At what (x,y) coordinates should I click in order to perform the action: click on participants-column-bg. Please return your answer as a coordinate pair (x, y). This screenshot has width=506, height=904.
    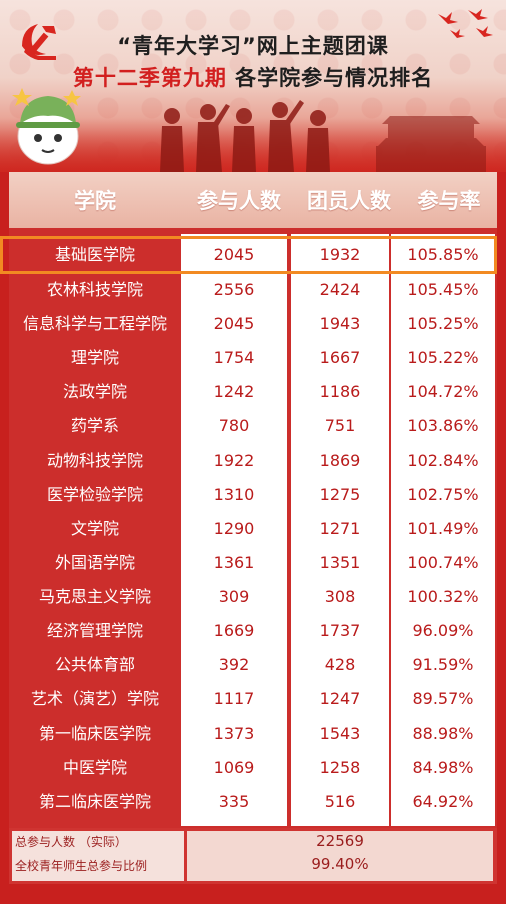
    Looking at the image, I should click on (234, 530).